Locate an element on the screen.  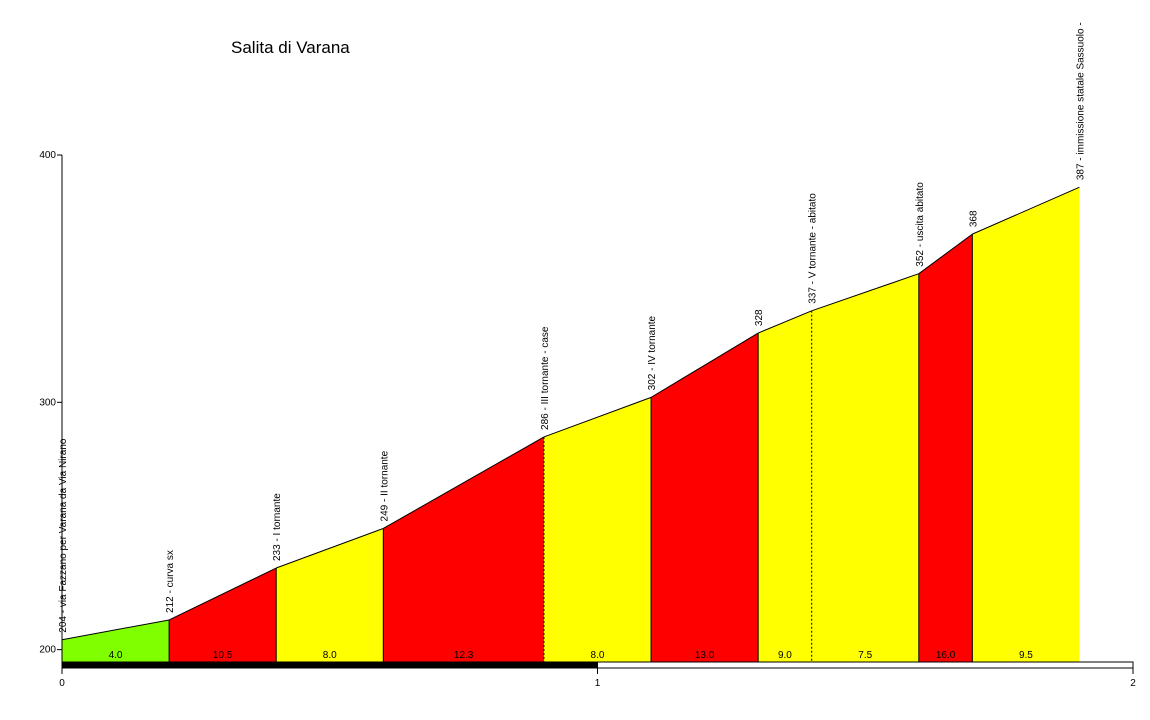
waypoint-label: 212 - curva sx is located at coordinates (170, 581).